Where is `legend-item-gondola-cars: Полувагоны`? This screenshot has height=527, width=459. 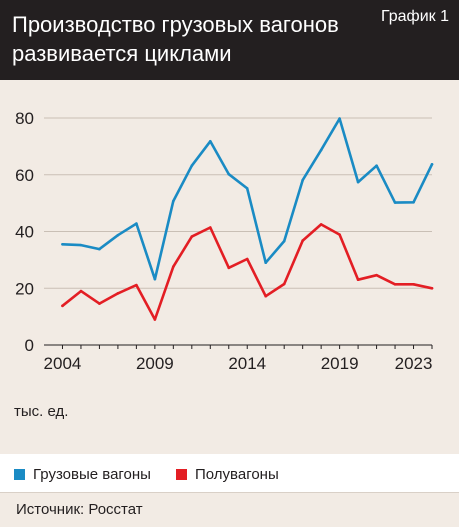
legend-item-gondola-cars: Полувагоны is located at coordinates (227, 474).